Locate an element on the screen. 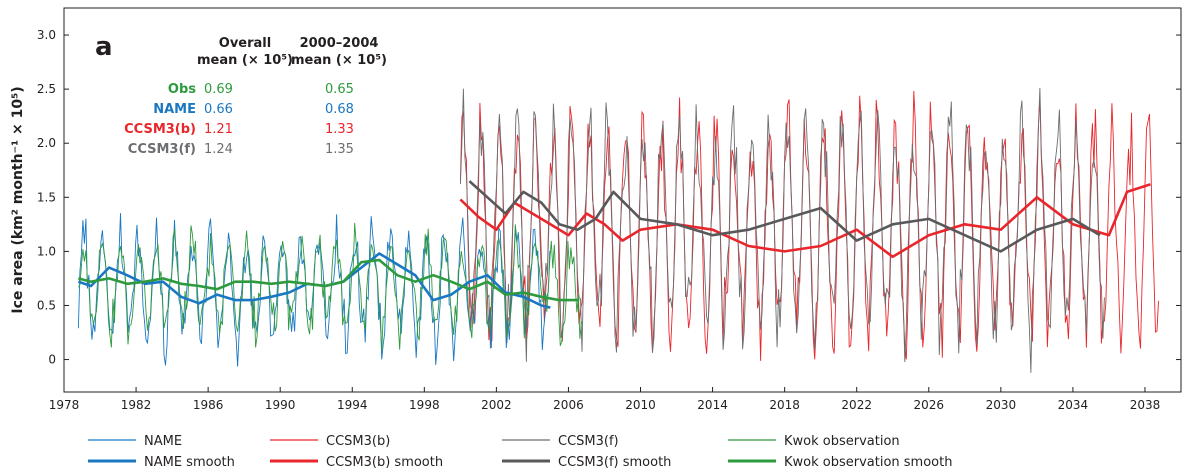  legend-label: CCSM3(b) is located at coordinates (358, 441).